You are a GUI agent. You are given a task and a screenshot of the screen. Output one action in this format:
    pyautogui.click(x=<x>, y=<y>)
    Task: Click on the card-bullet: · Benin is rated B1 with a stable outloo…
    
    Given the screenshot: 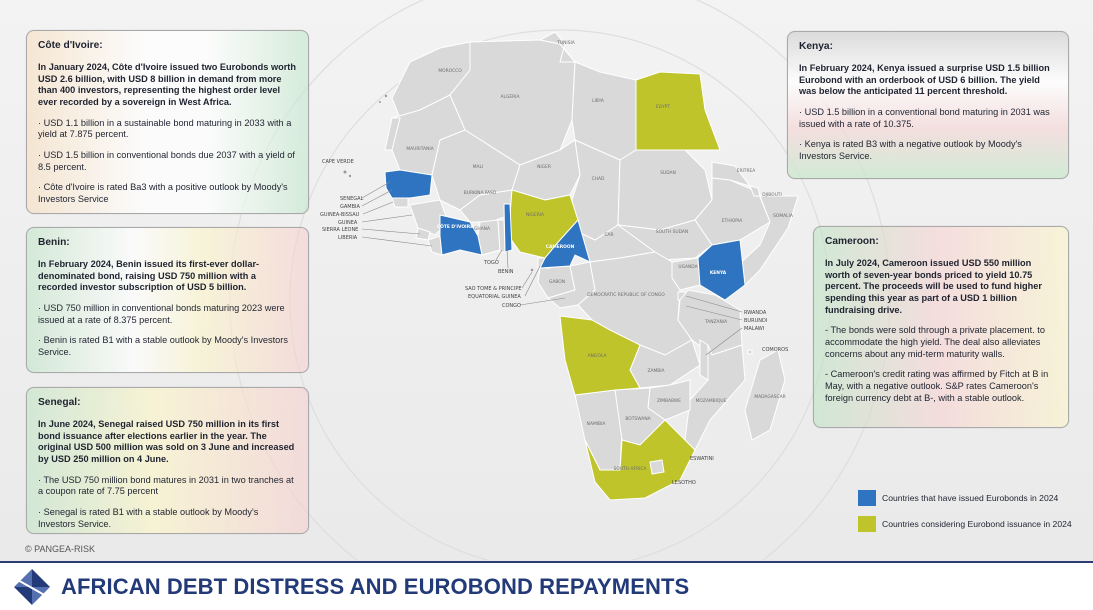 What is the action you would take?
    pyautogui.click(x=163, y=346)
    